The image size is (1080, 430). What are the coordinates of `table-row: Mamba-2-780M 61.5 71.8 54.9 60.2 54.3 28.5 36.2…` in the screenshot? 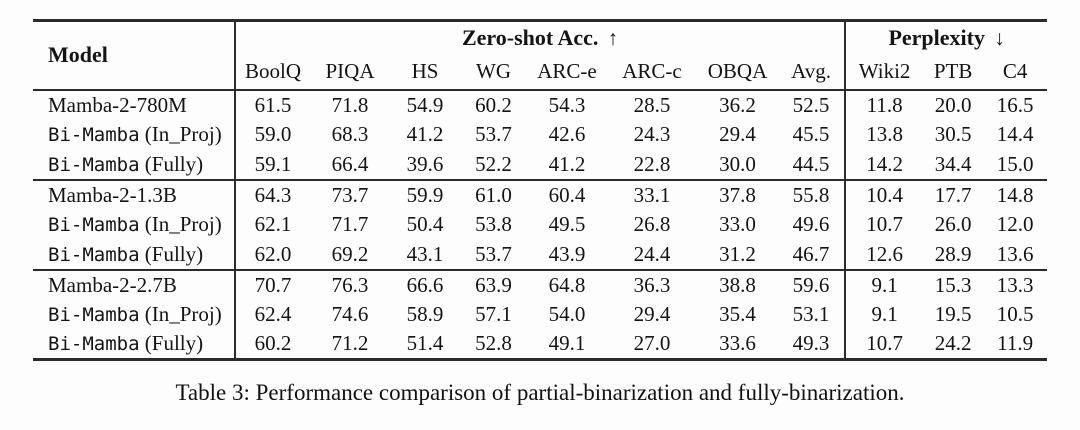 It's located at (540, 104).